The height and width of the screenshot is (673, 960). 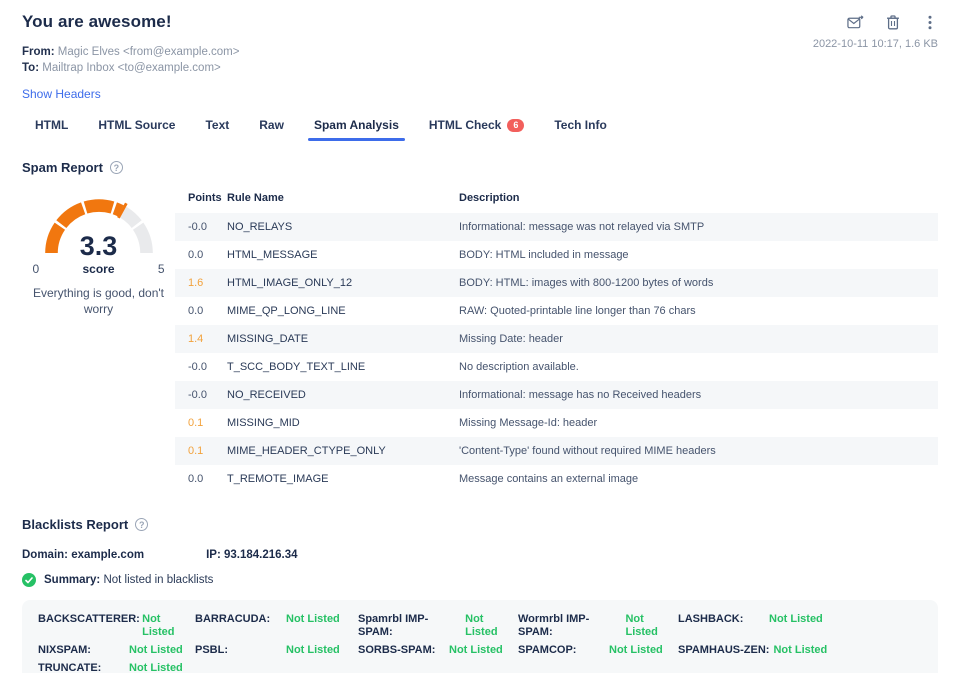 I want to click on spam-report-heading: Spam Report, so click(x=62, y=167).